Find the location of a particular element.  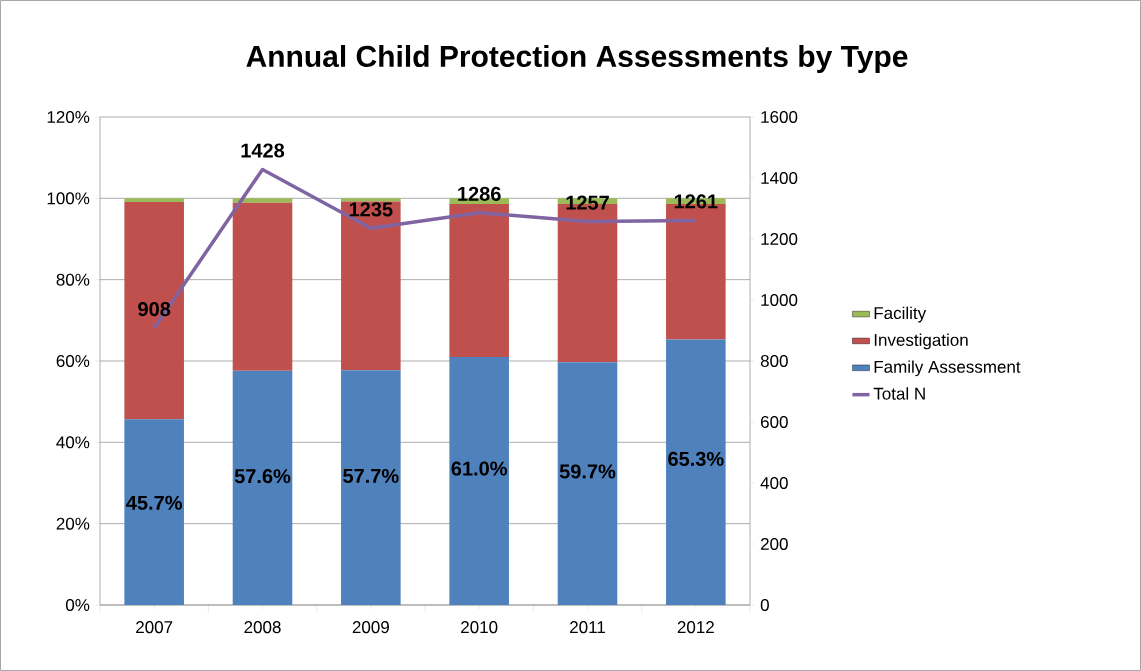

legend-label: Family Assessment is located at coordinates (947, 368).